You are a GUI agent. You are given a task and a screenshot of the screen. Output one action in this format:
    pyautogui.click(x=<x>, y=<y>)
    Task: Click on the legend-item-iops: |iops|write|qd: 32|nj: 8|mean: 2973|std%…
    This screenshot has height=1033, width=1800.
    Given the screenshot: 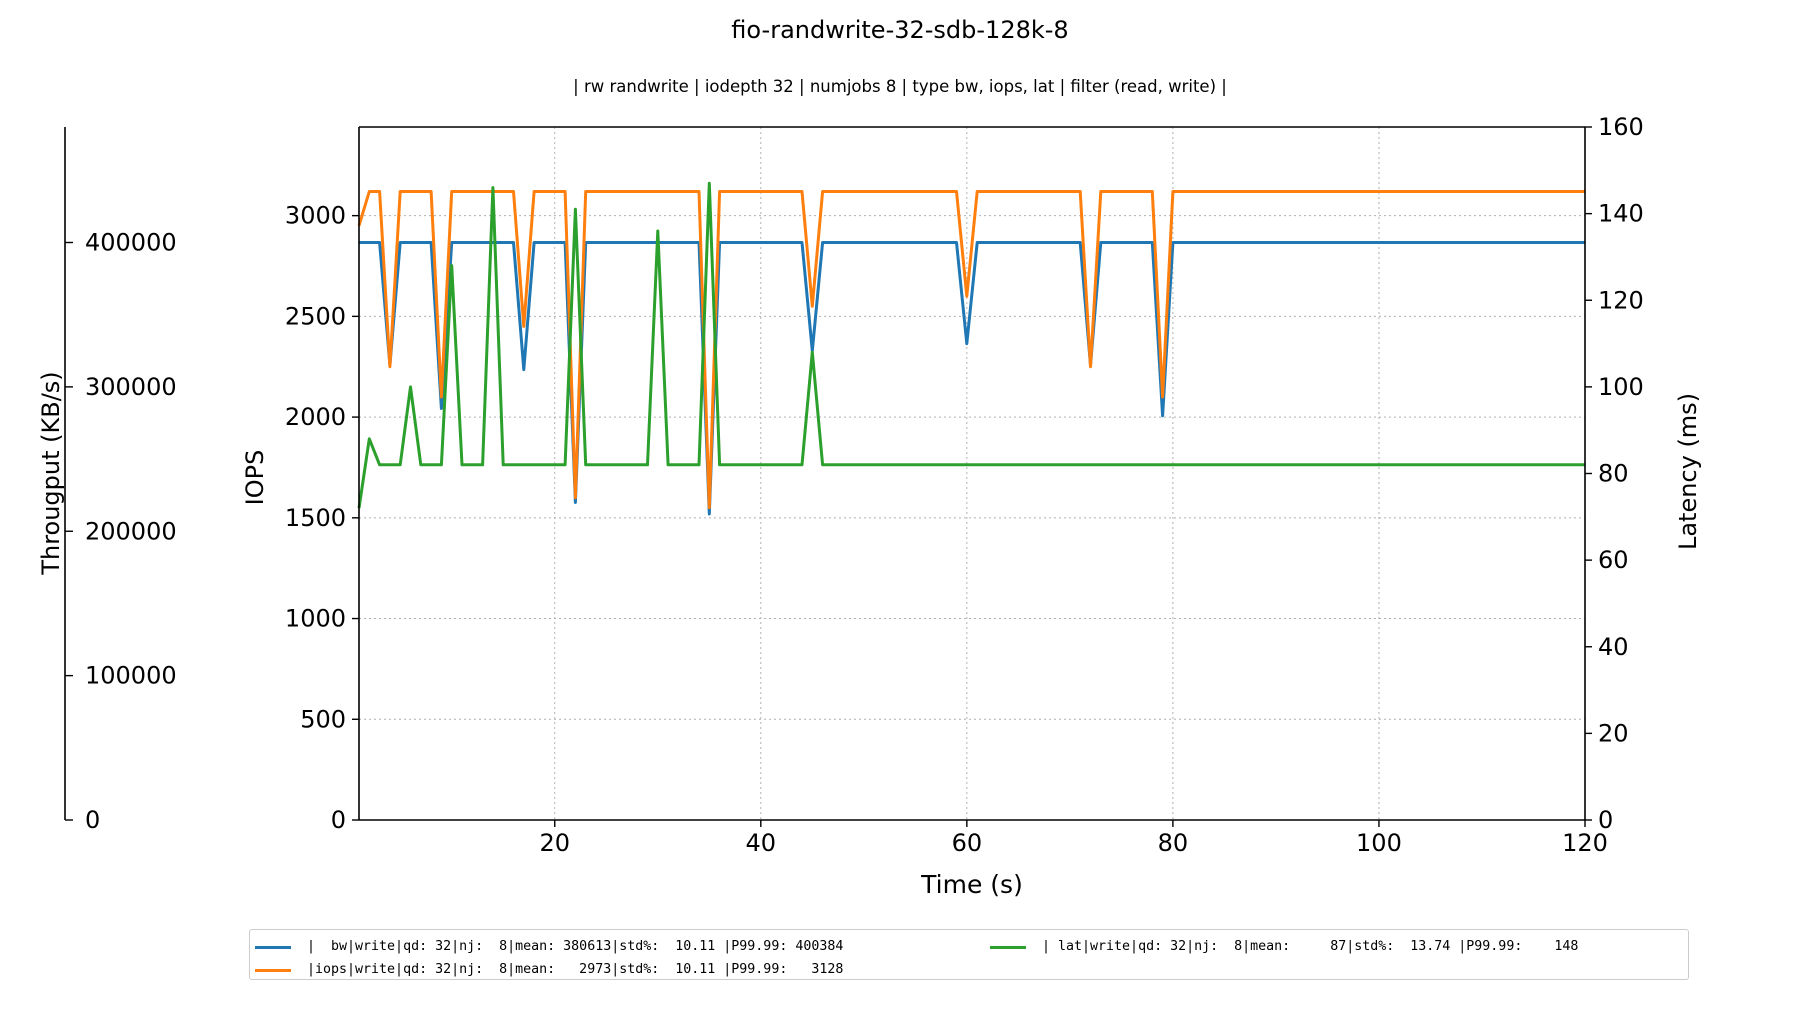 What is the action you would take?
    pyautogui.click(x=549, y=970)
    